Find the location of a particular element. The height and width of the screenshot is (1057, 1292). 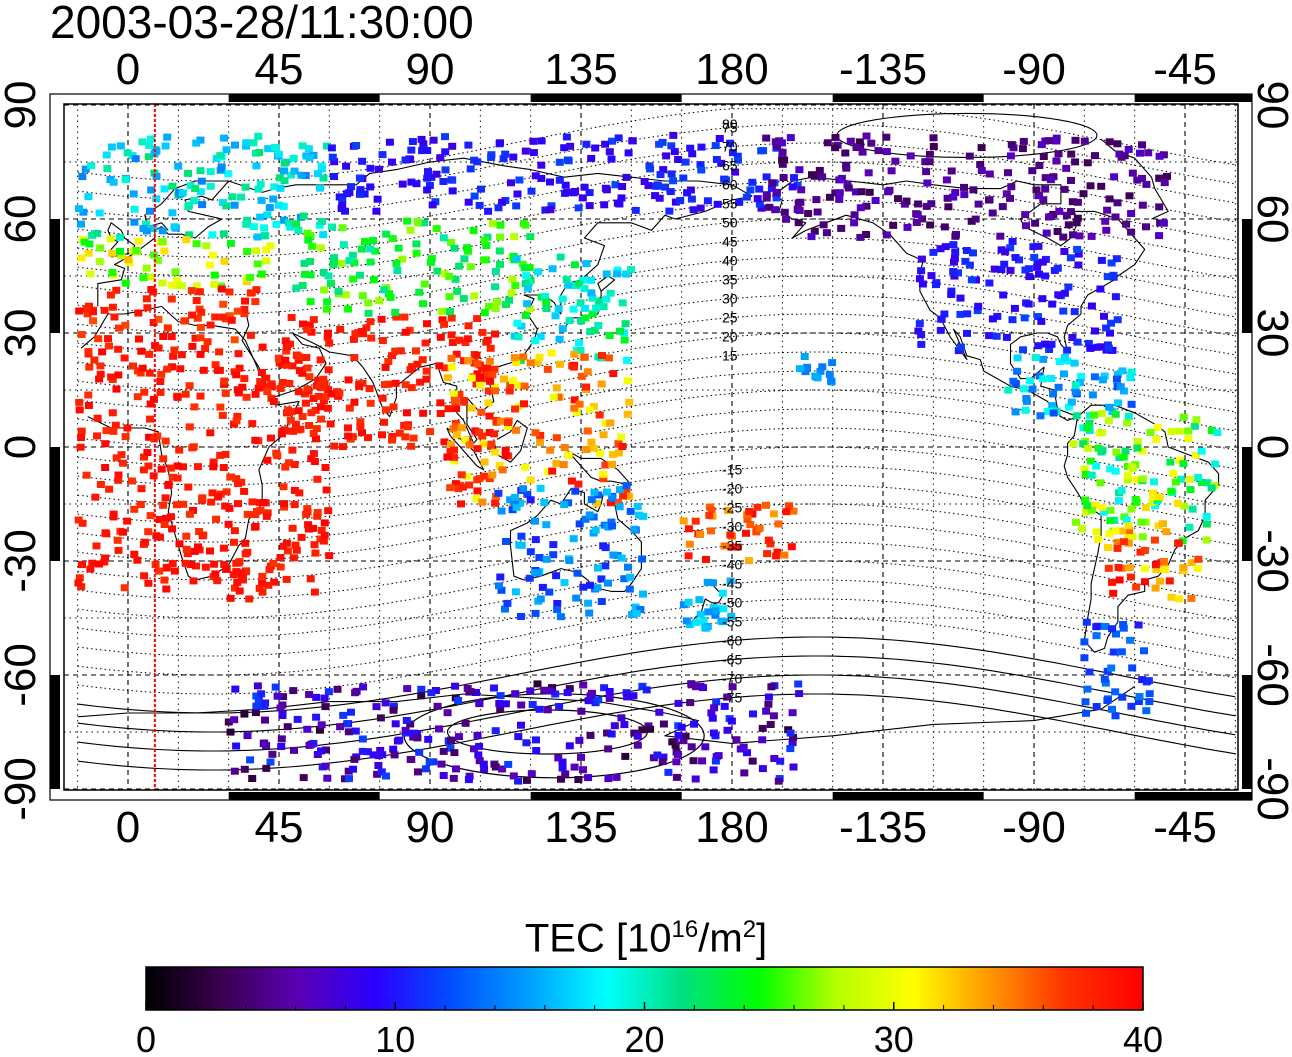

contour-line is located at coordinates (656, 352).